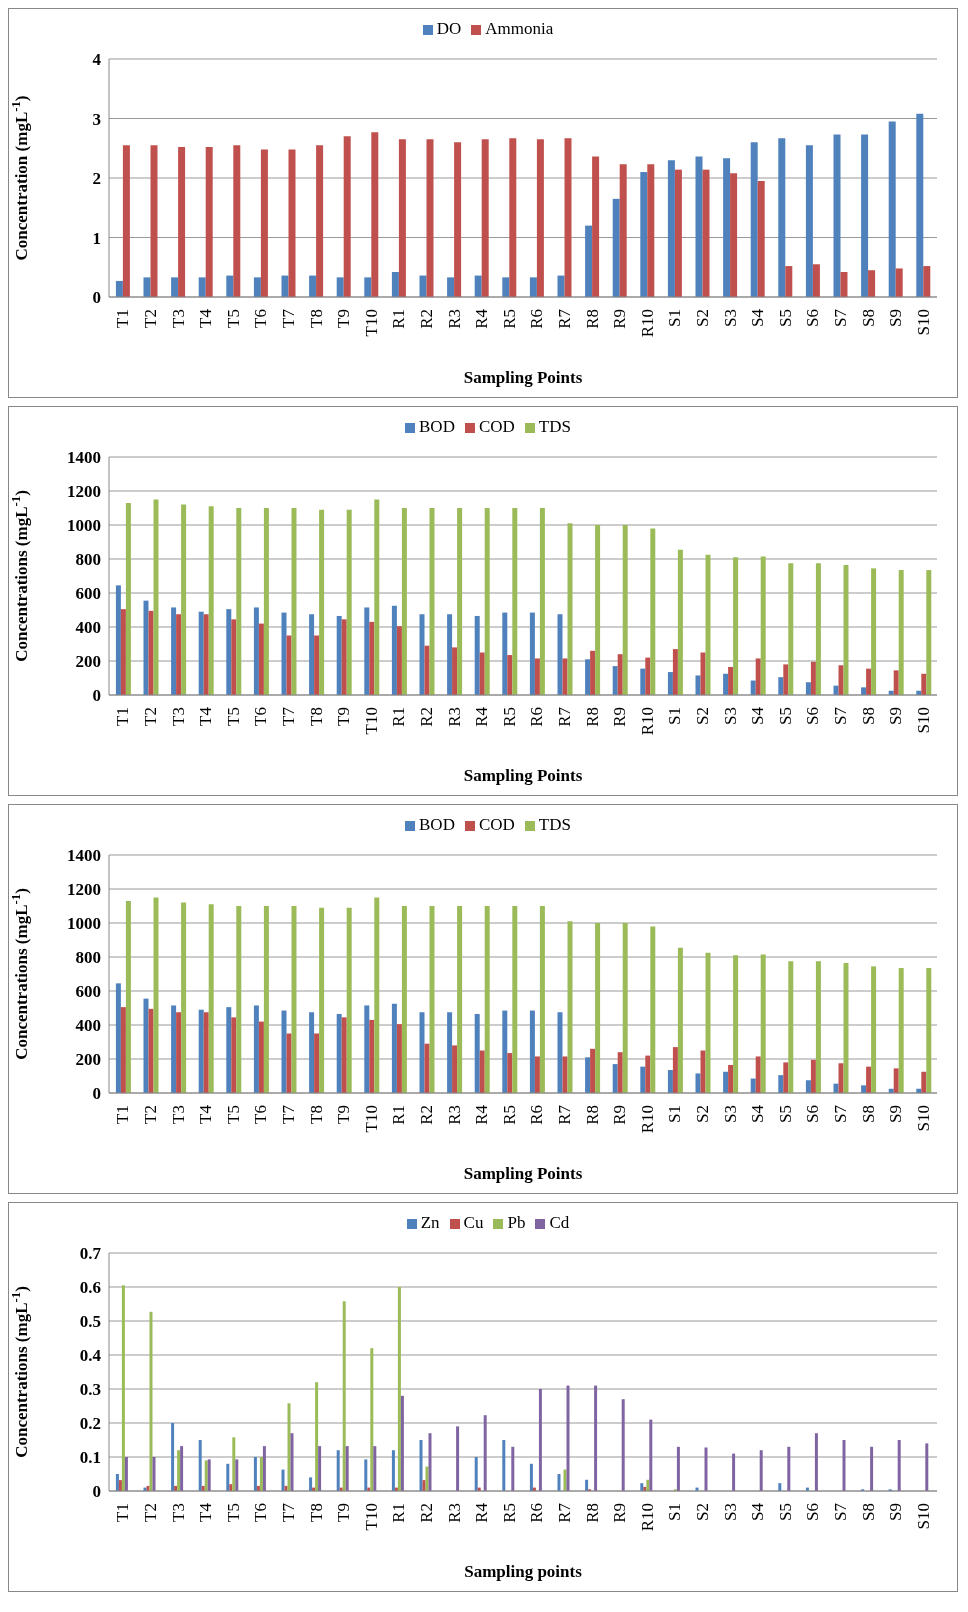 This screenshot has width=968, height=1612. I want to click on legend-label: BOD, so click(437, 426).